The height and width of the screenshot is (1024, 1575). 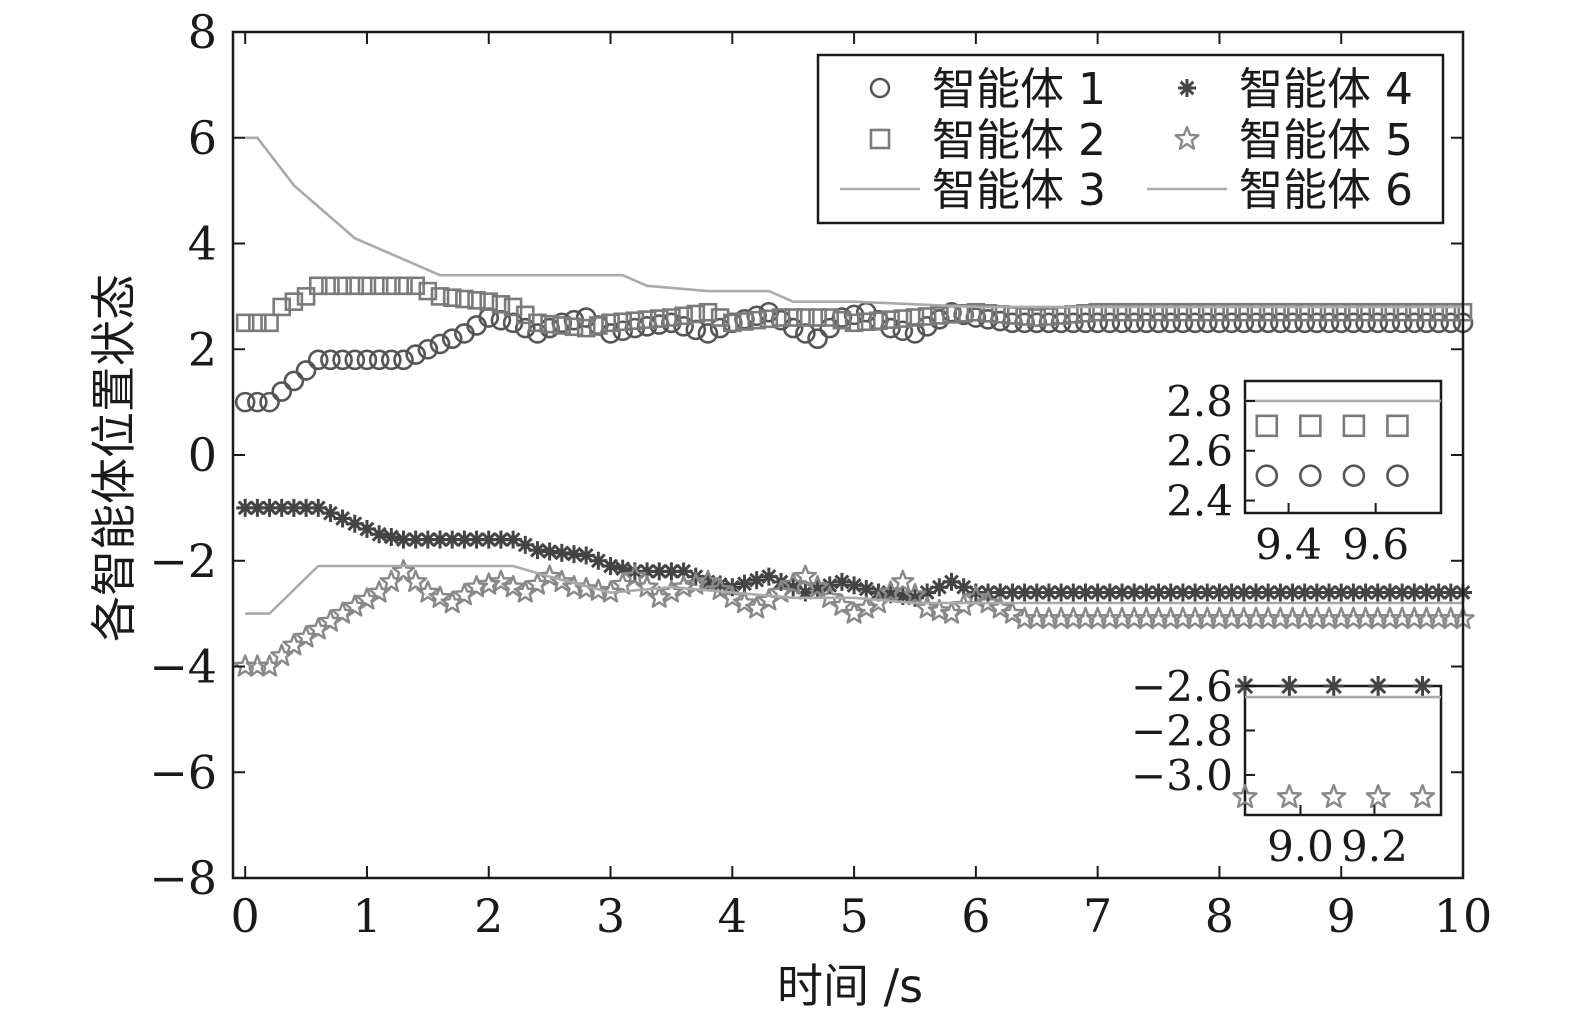 What do you see at coordinates (488, 916) in the screenshot?
I see `x-tick-label: 2` at bounding box center [488, 916].